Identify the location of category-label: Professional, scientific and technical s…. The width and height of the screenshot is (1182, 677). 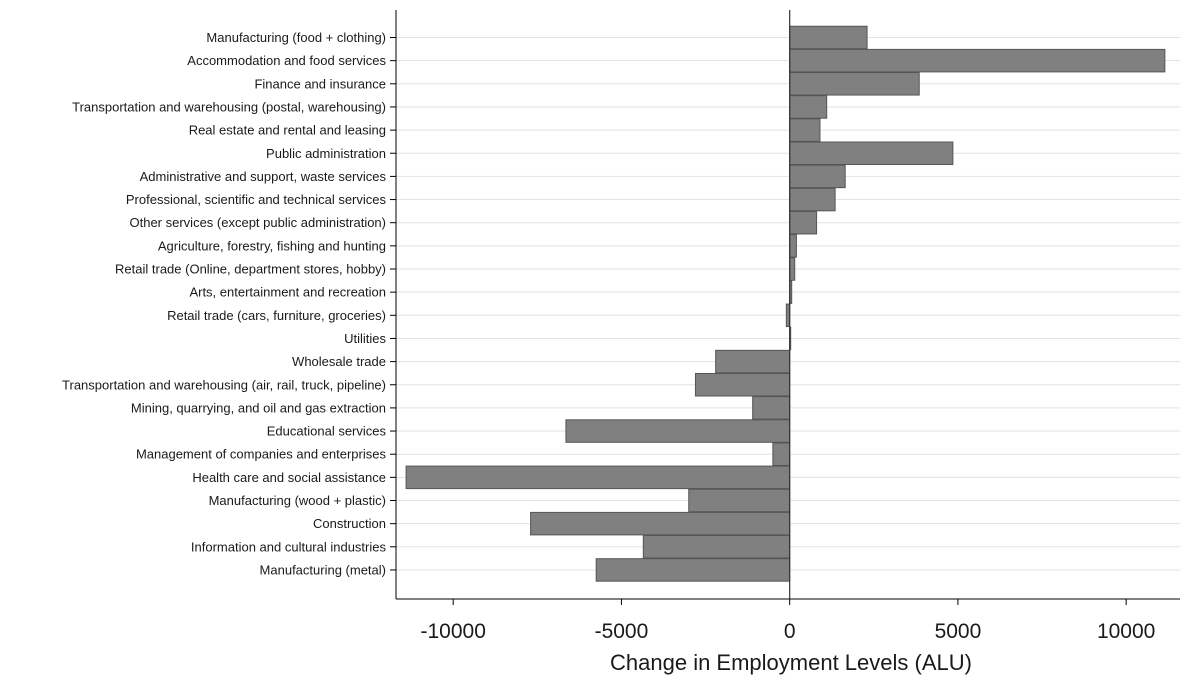
(256, 199).